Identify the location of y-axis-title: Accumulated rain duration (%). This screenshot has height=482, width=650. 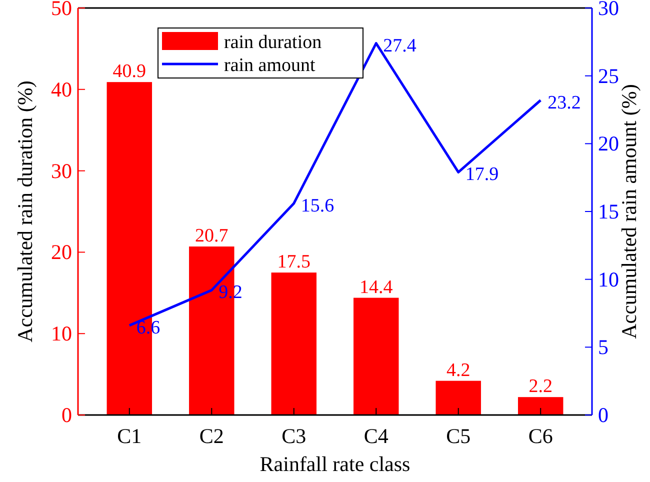
(25, 211).